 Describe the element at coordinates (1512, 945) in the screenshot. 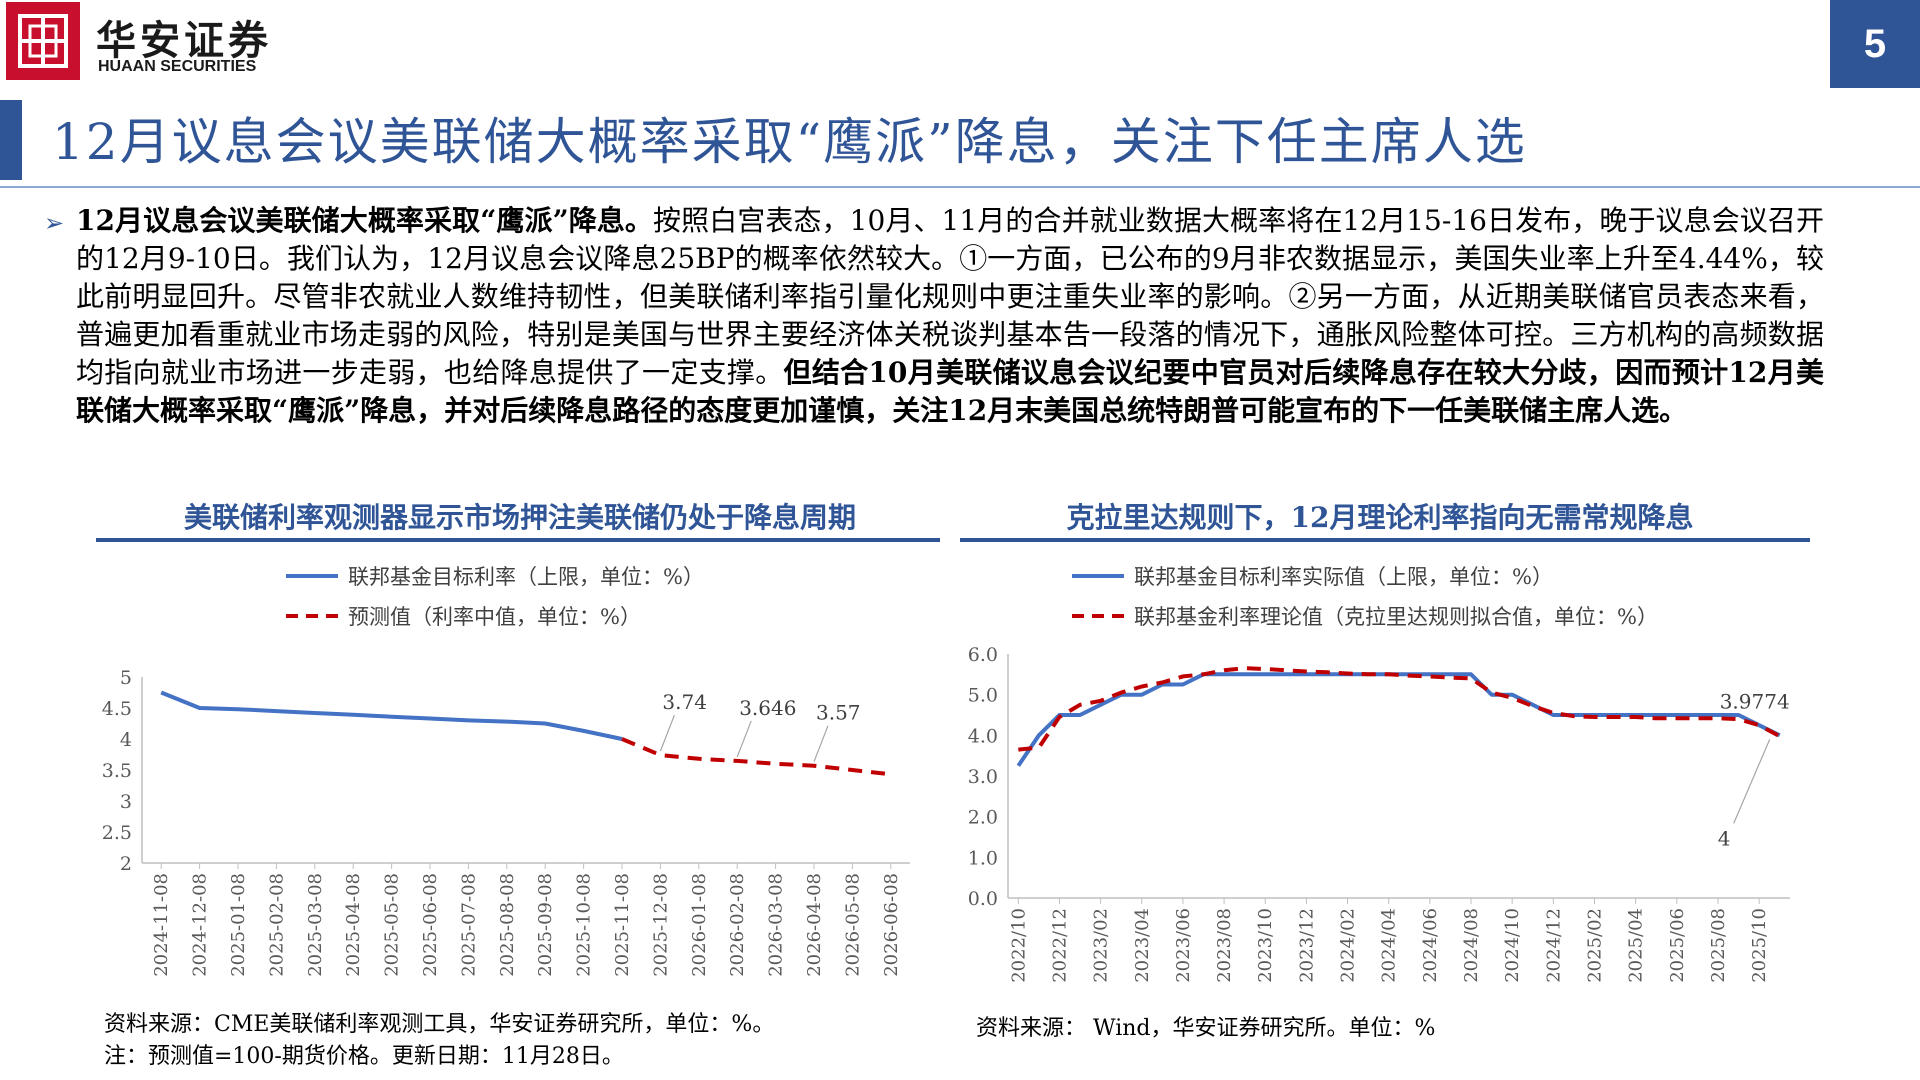

I see `x-tick-label: 2024/10` at that location.